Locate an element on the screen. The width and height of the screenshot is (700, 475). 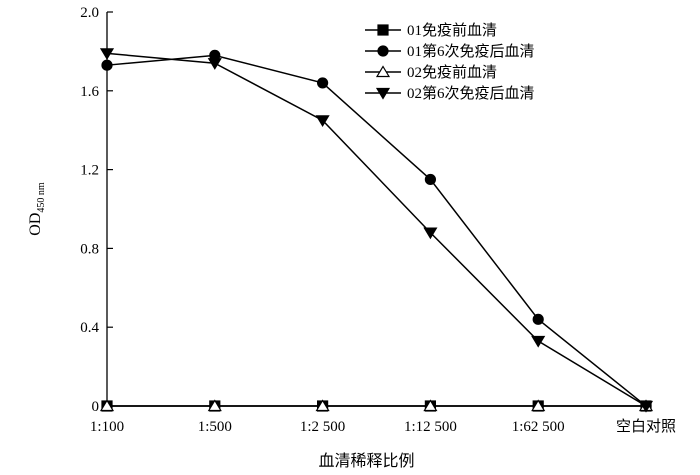
legend-label: 02免疫前血清 is located at coordinates (452, 72).